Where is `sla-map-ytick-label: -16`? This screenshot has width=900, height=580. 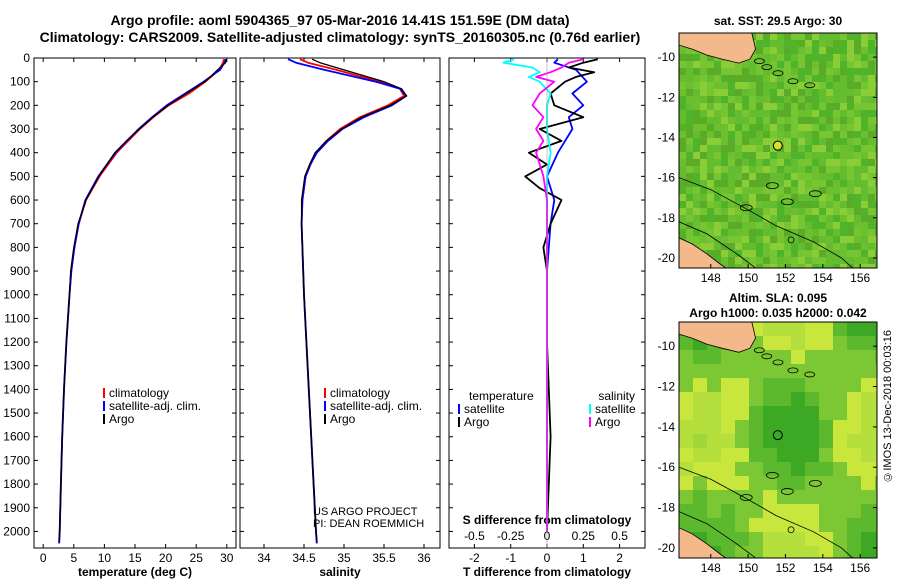 sla-map-ytick-label: -16 is located at coordinates (667, 467).